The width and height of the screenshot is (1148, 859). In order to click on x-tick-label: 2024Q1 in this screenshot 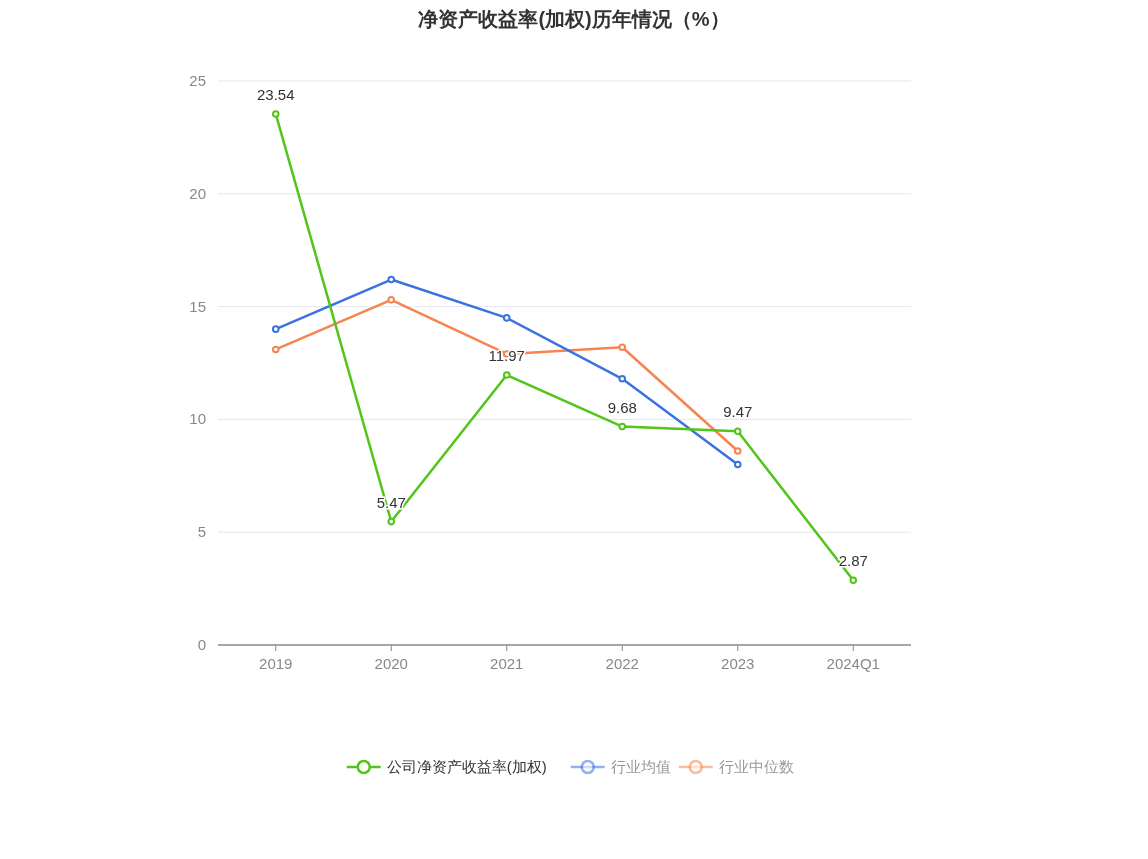, I will do `click(853, 663)`.